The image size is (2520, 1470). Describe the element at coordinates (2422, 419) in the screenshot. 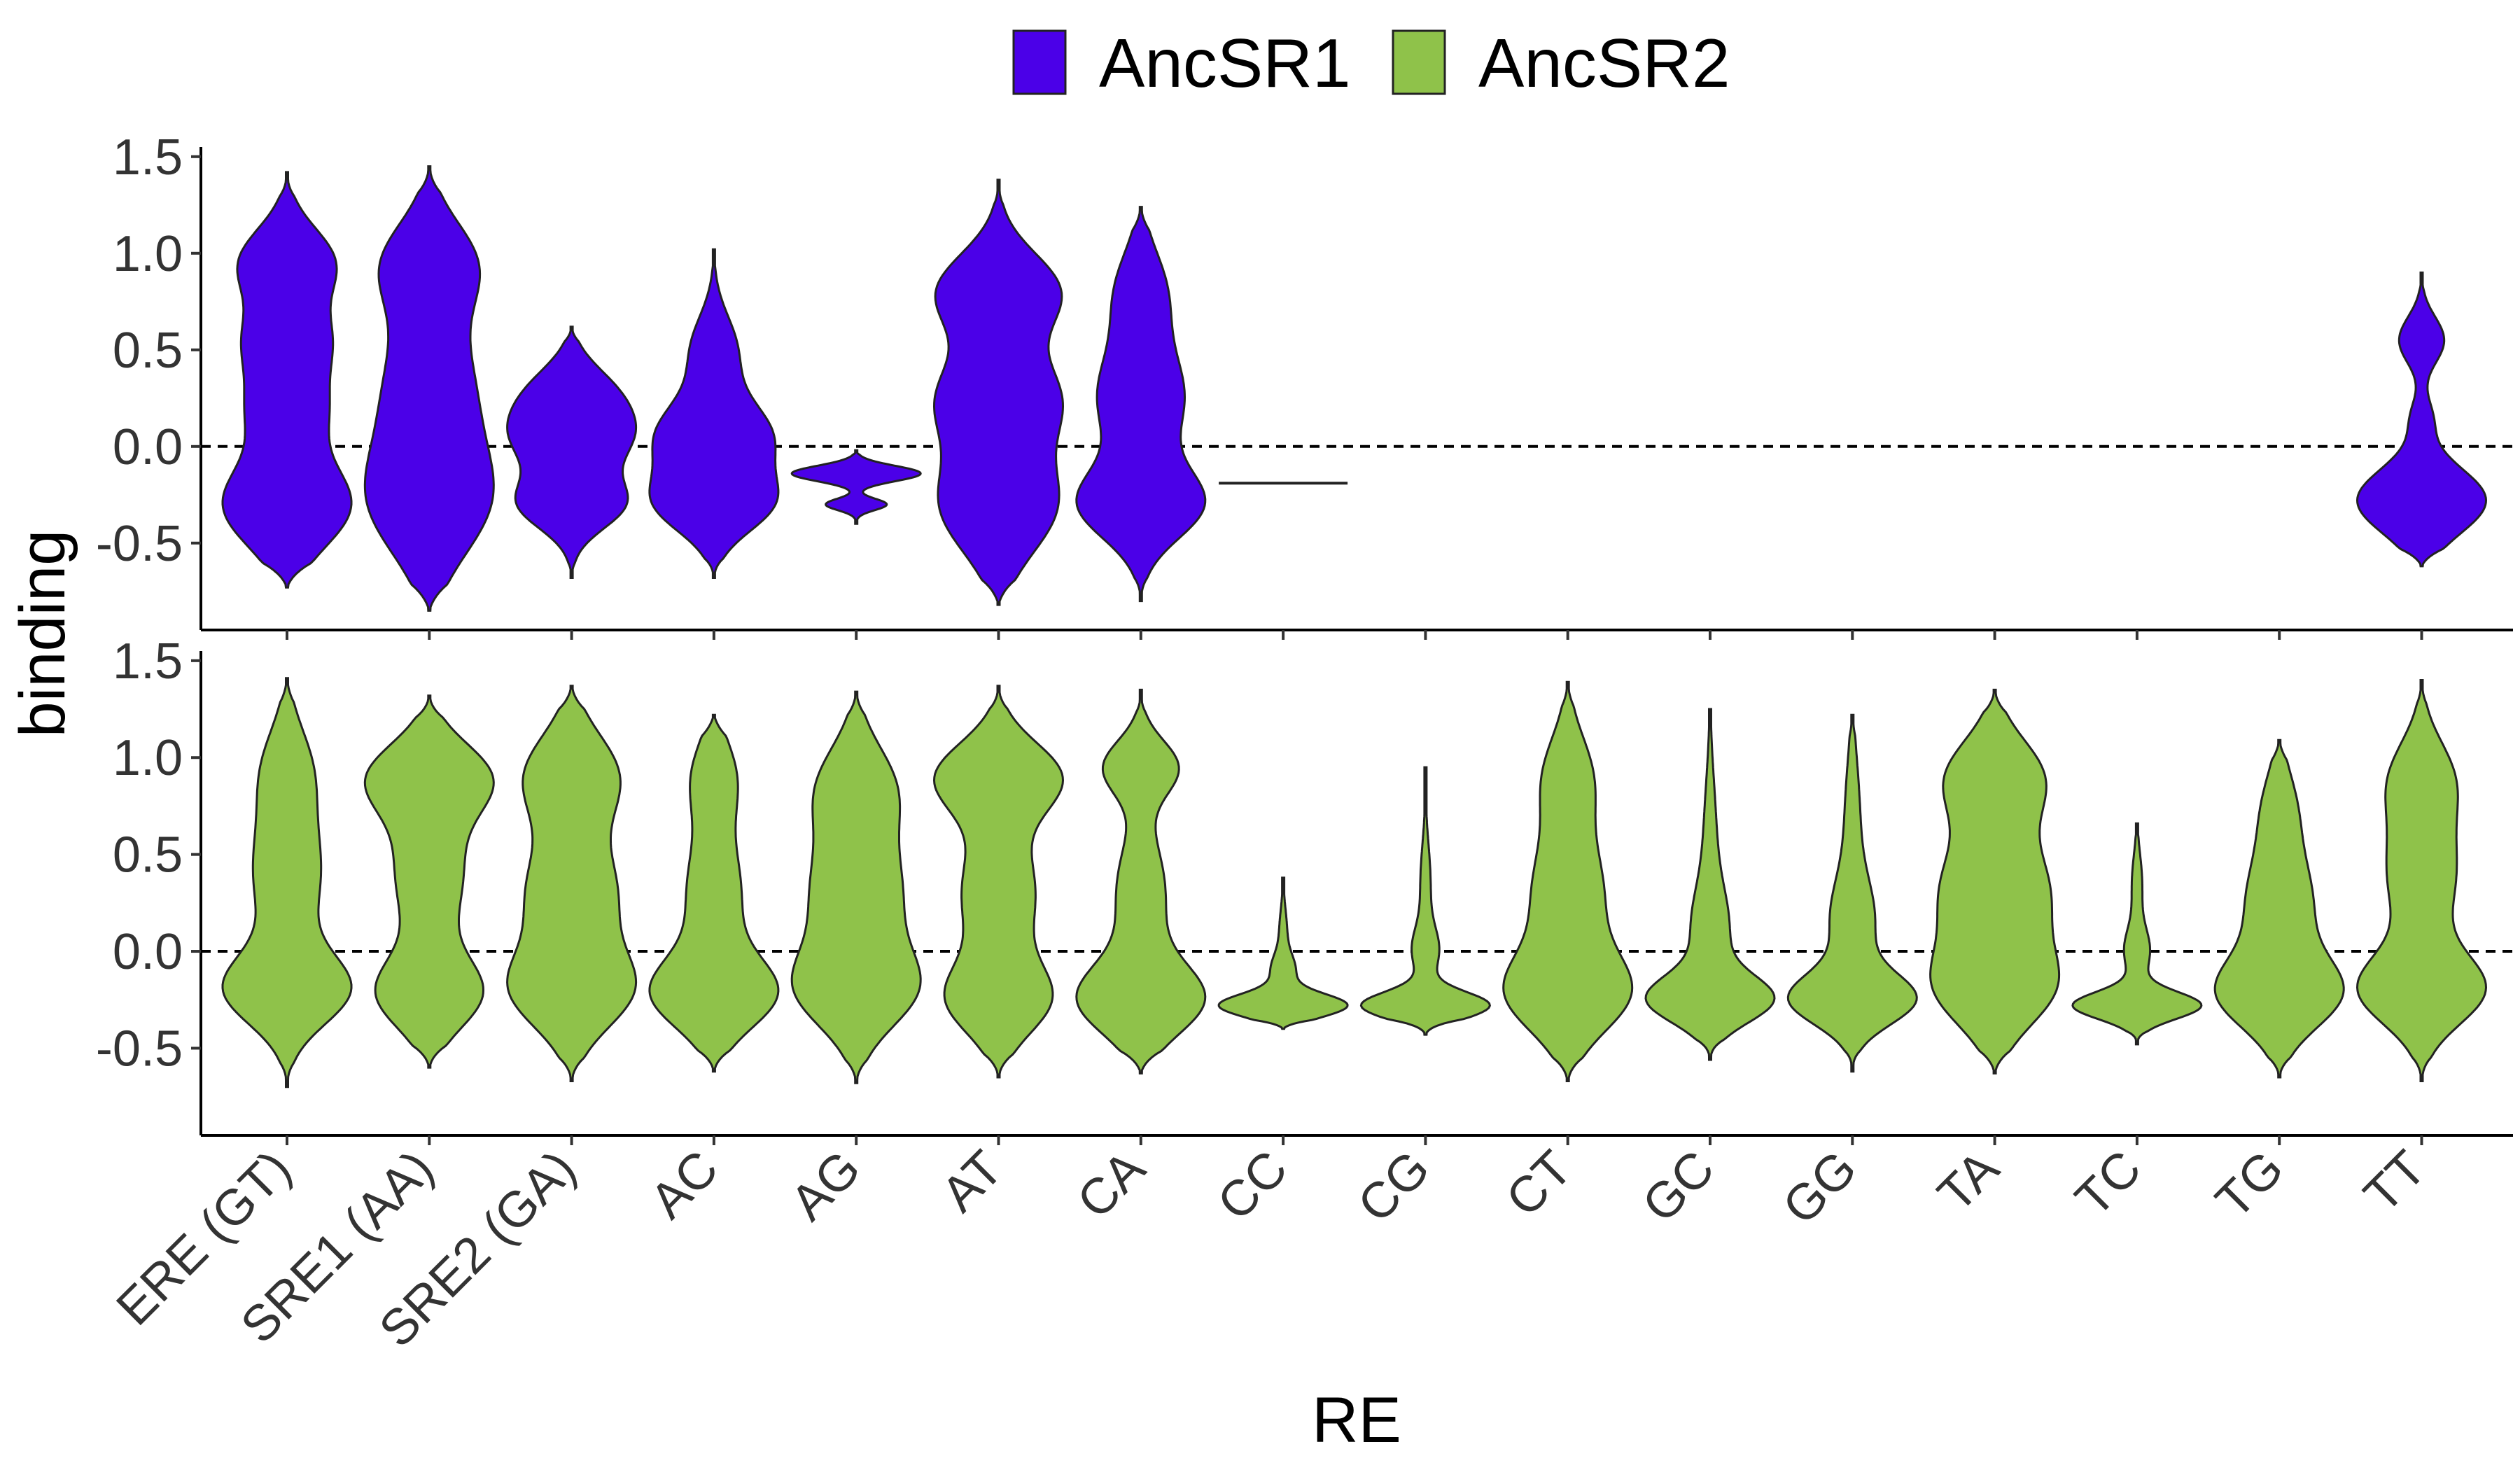

I see `violin-ancsr1-tt` at that location.